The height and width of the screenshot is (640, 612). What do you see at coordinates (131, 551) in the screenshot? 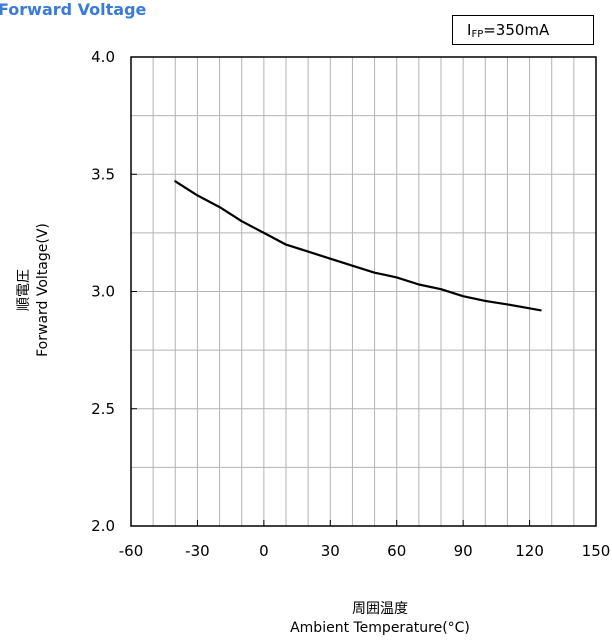
I see `x-tick-label: -60` at bounding box center [131, 551].